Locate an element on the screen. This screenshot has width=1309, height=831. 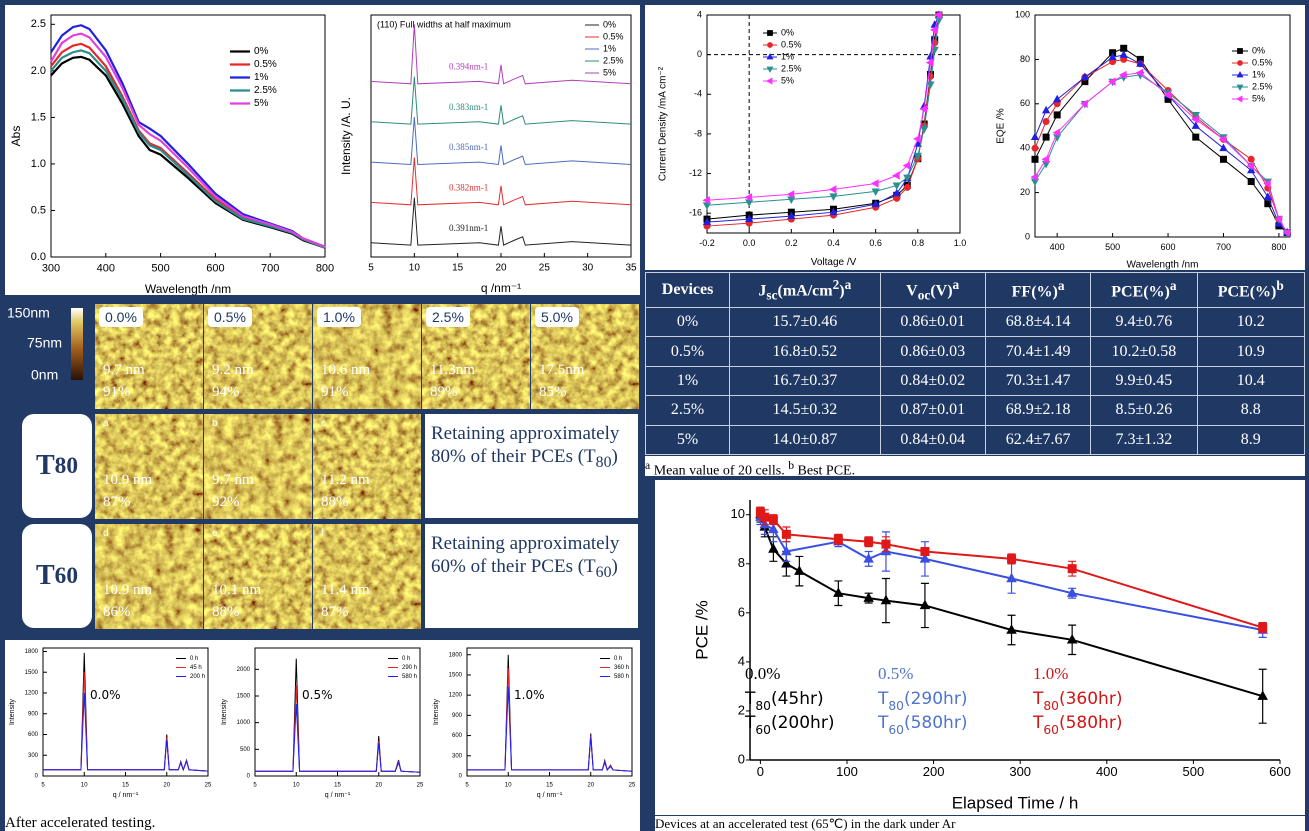
legend-label: 580 h is located at coordinates (409, 677).